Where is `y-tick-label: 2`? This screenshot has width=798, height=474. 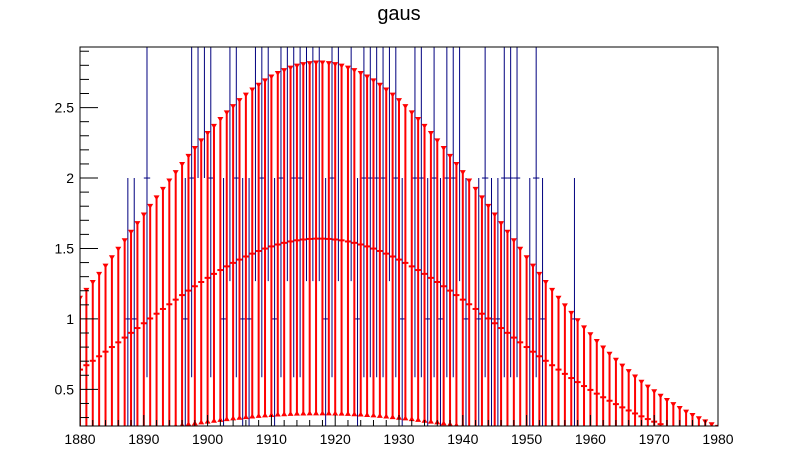
y-tick-label: 2 is located at coordinates (70, 178).